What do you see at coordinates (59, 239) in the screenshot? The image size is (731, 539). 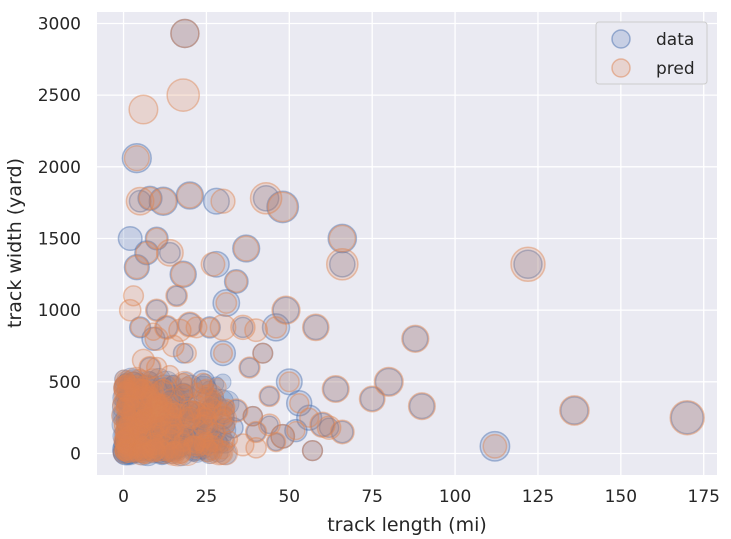 I see `y-axis-ticks: 0 500 1000 1500 2000 2500 3000` at bounding box center [59, 239].